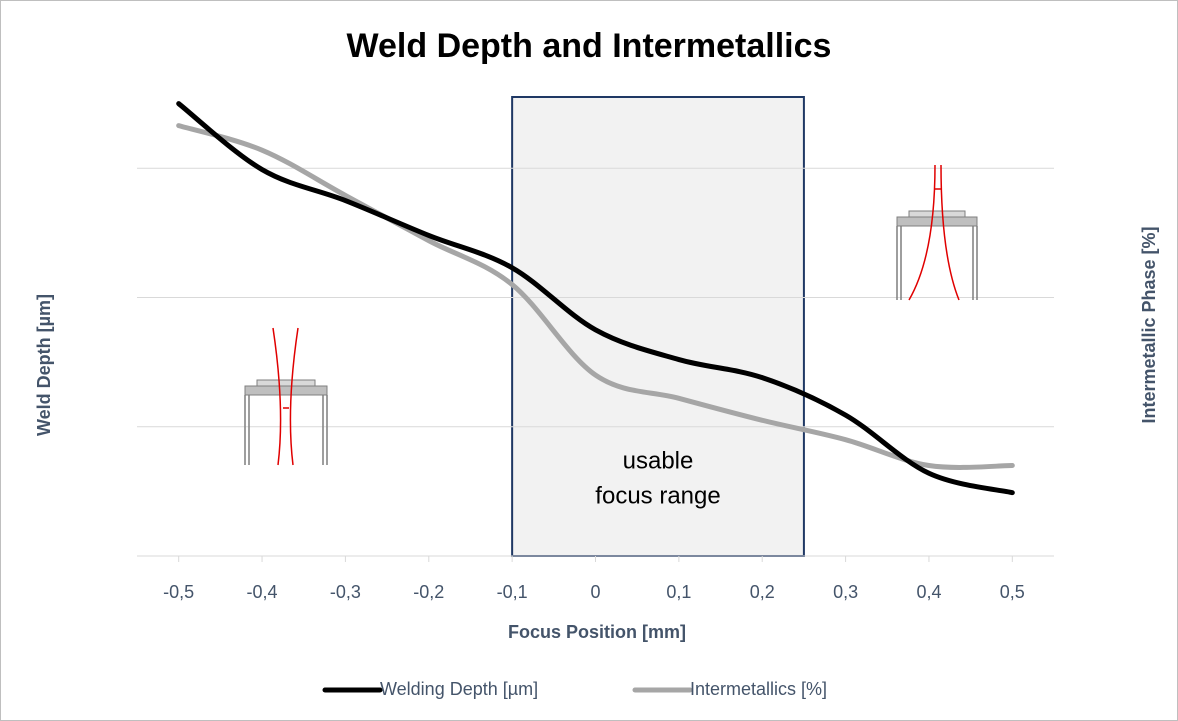 This screenshot has height=721, width=1178. I want to click on x-tick-label: 0, so click(595, 592).